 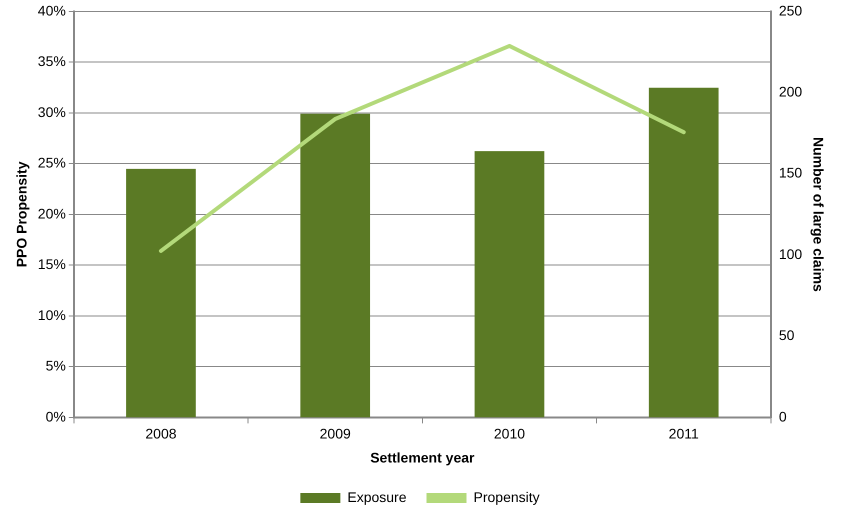 What do you see at coordinates (790, 254) in the screenshot?
I see `y2-tick-label: 100` at bounding box center [790, 254].